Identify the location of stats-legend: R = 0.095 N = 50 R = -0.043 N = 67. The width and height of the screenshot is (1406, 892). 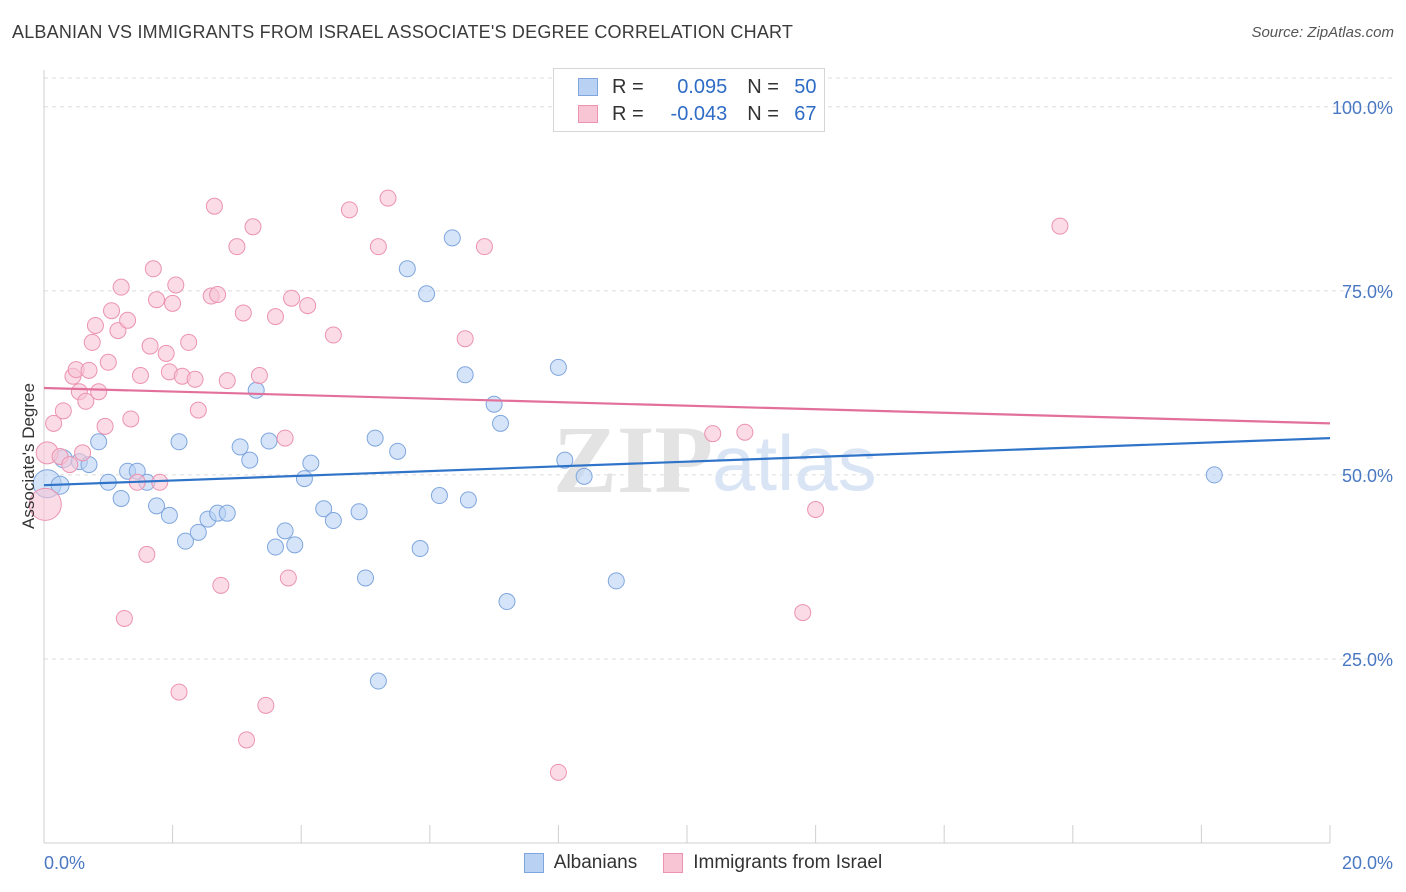
(689, 100).